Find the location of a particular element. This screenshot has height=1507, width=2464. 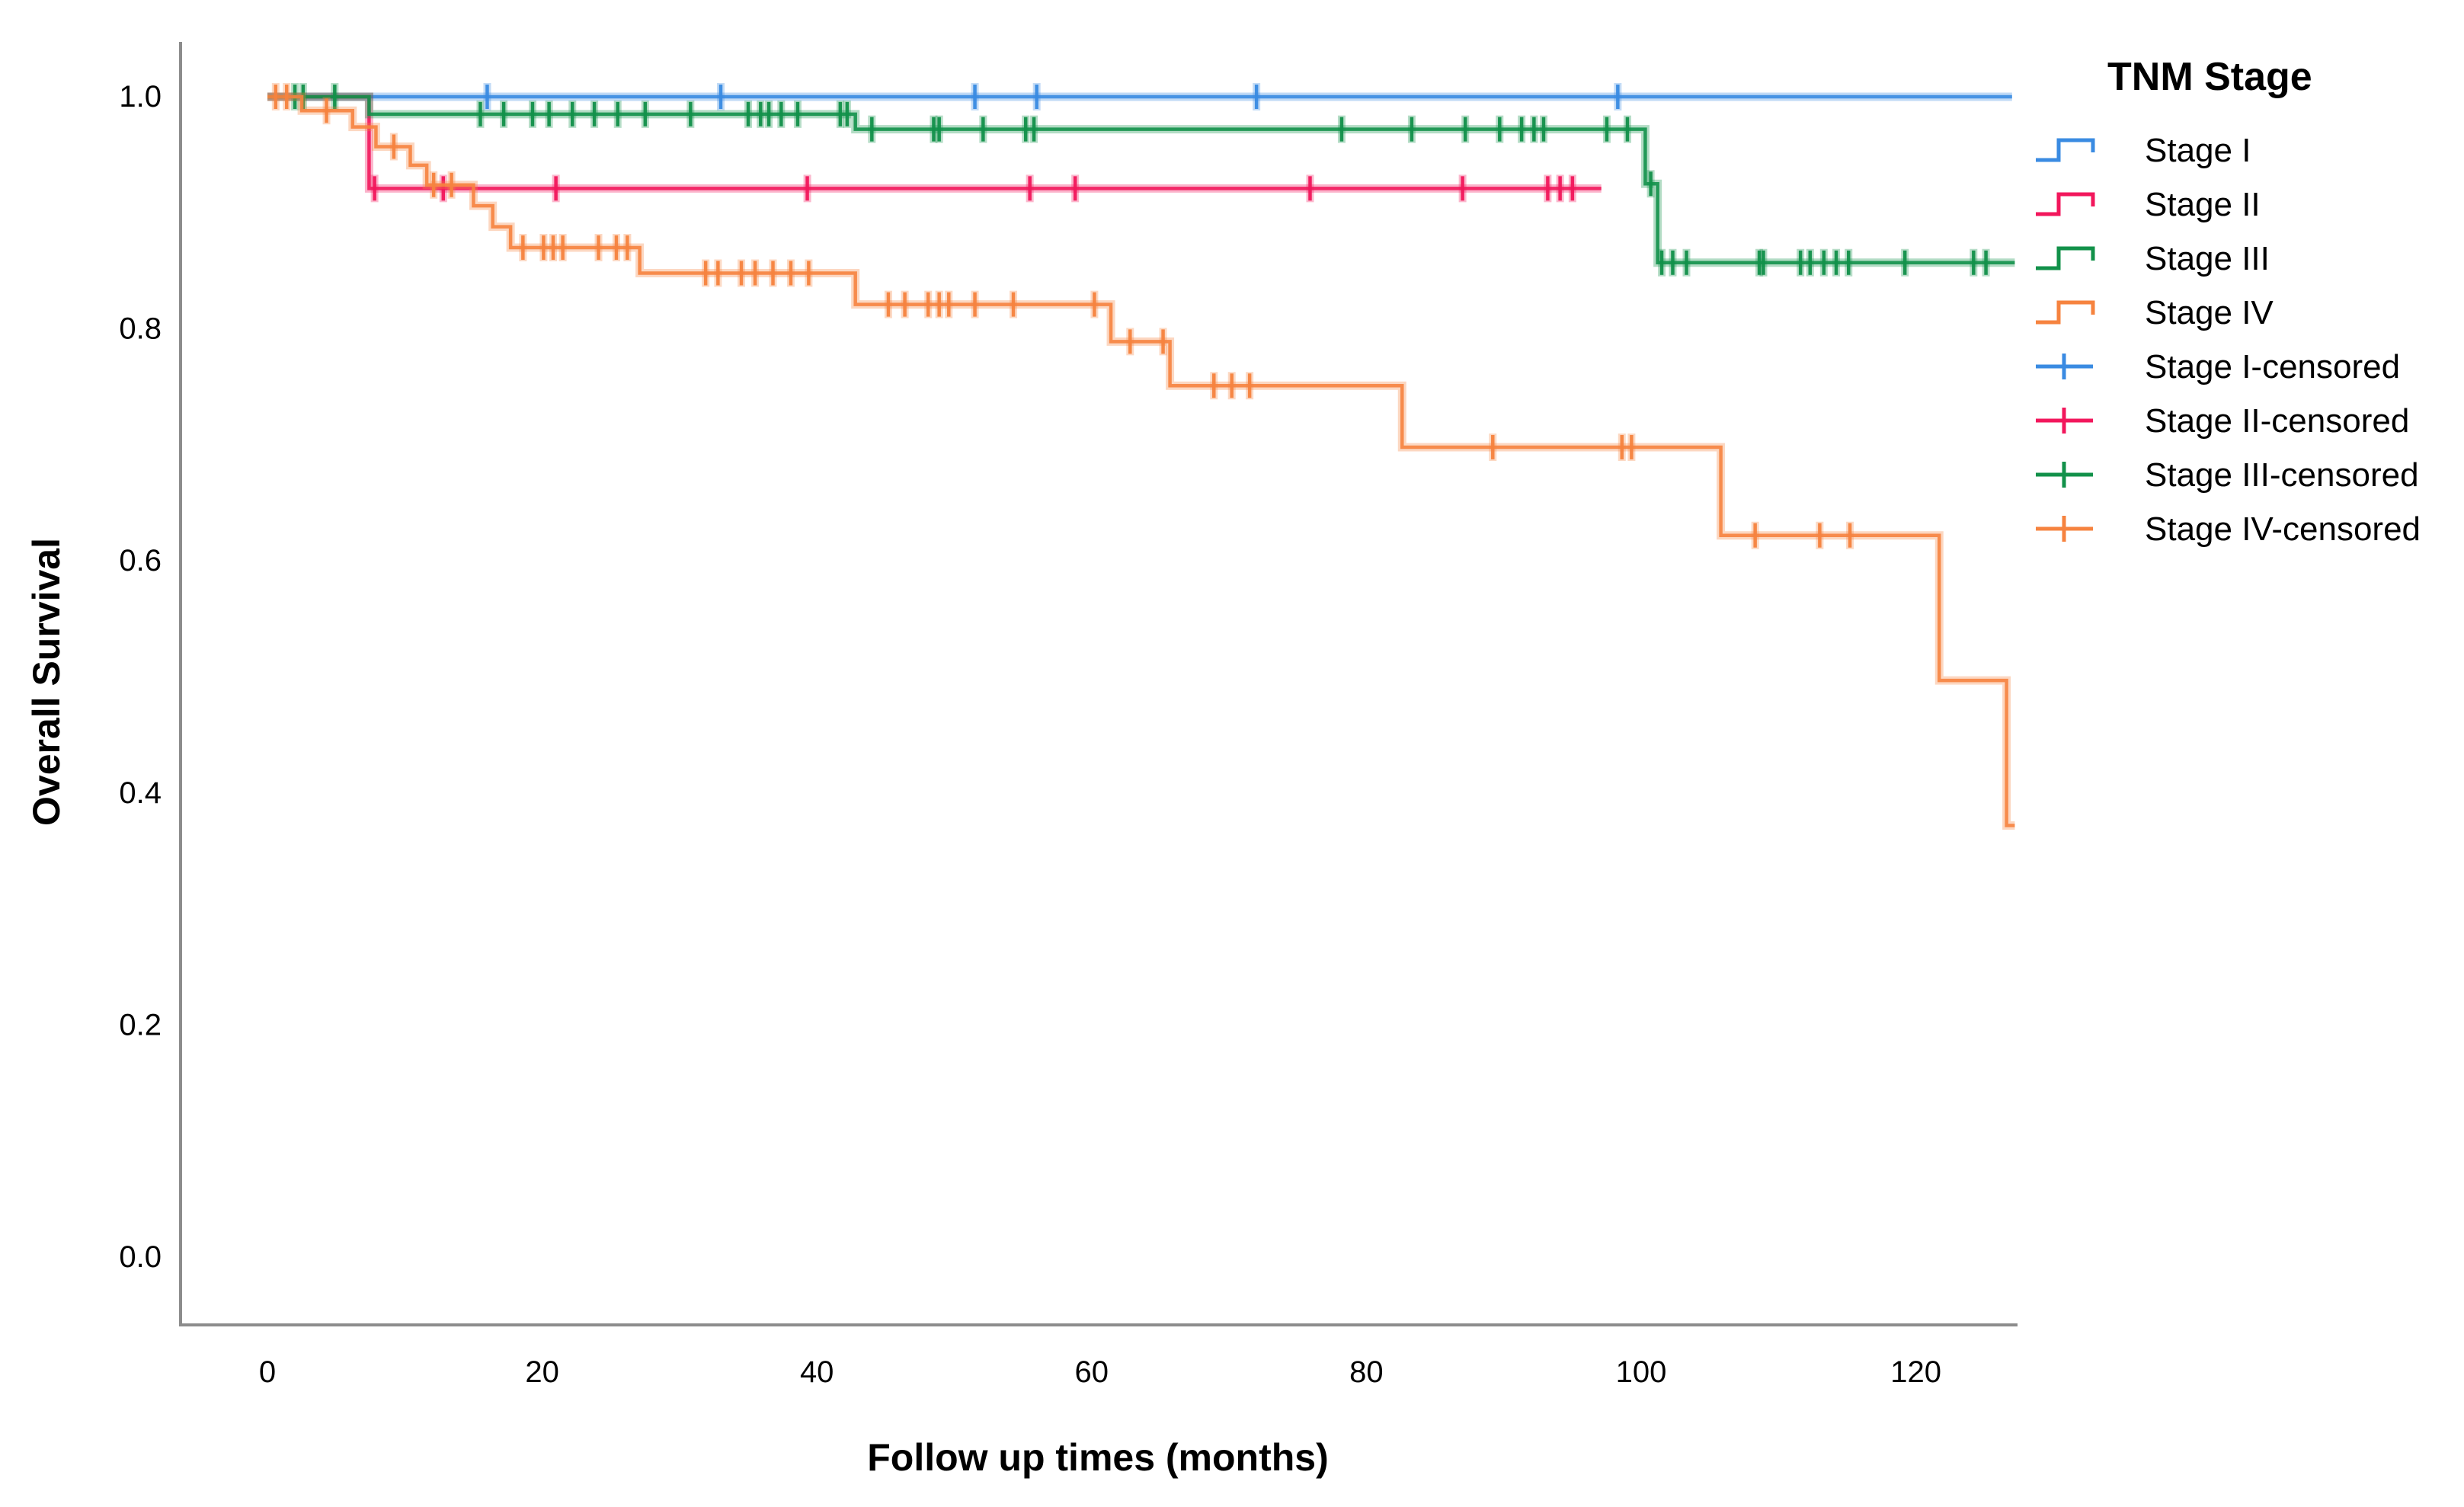

stage-2-censor-marks is located at coordinates (973, 188).